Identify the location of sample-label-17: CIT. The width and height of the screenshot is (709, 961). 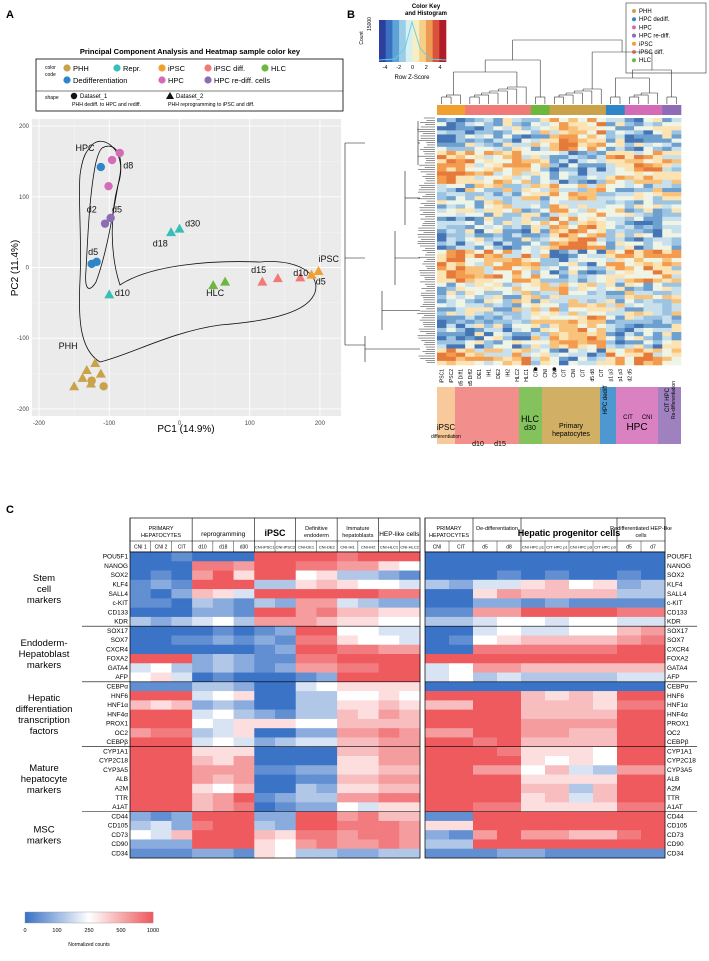
(602, 373).